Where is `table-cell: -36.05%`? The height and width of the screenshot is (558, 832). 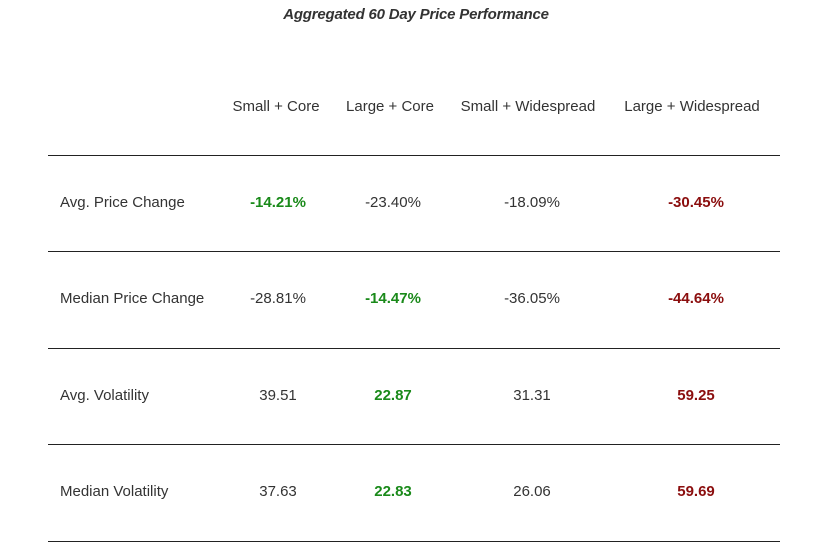
table-cell: -36.05% is located at coordinates (532, 298).